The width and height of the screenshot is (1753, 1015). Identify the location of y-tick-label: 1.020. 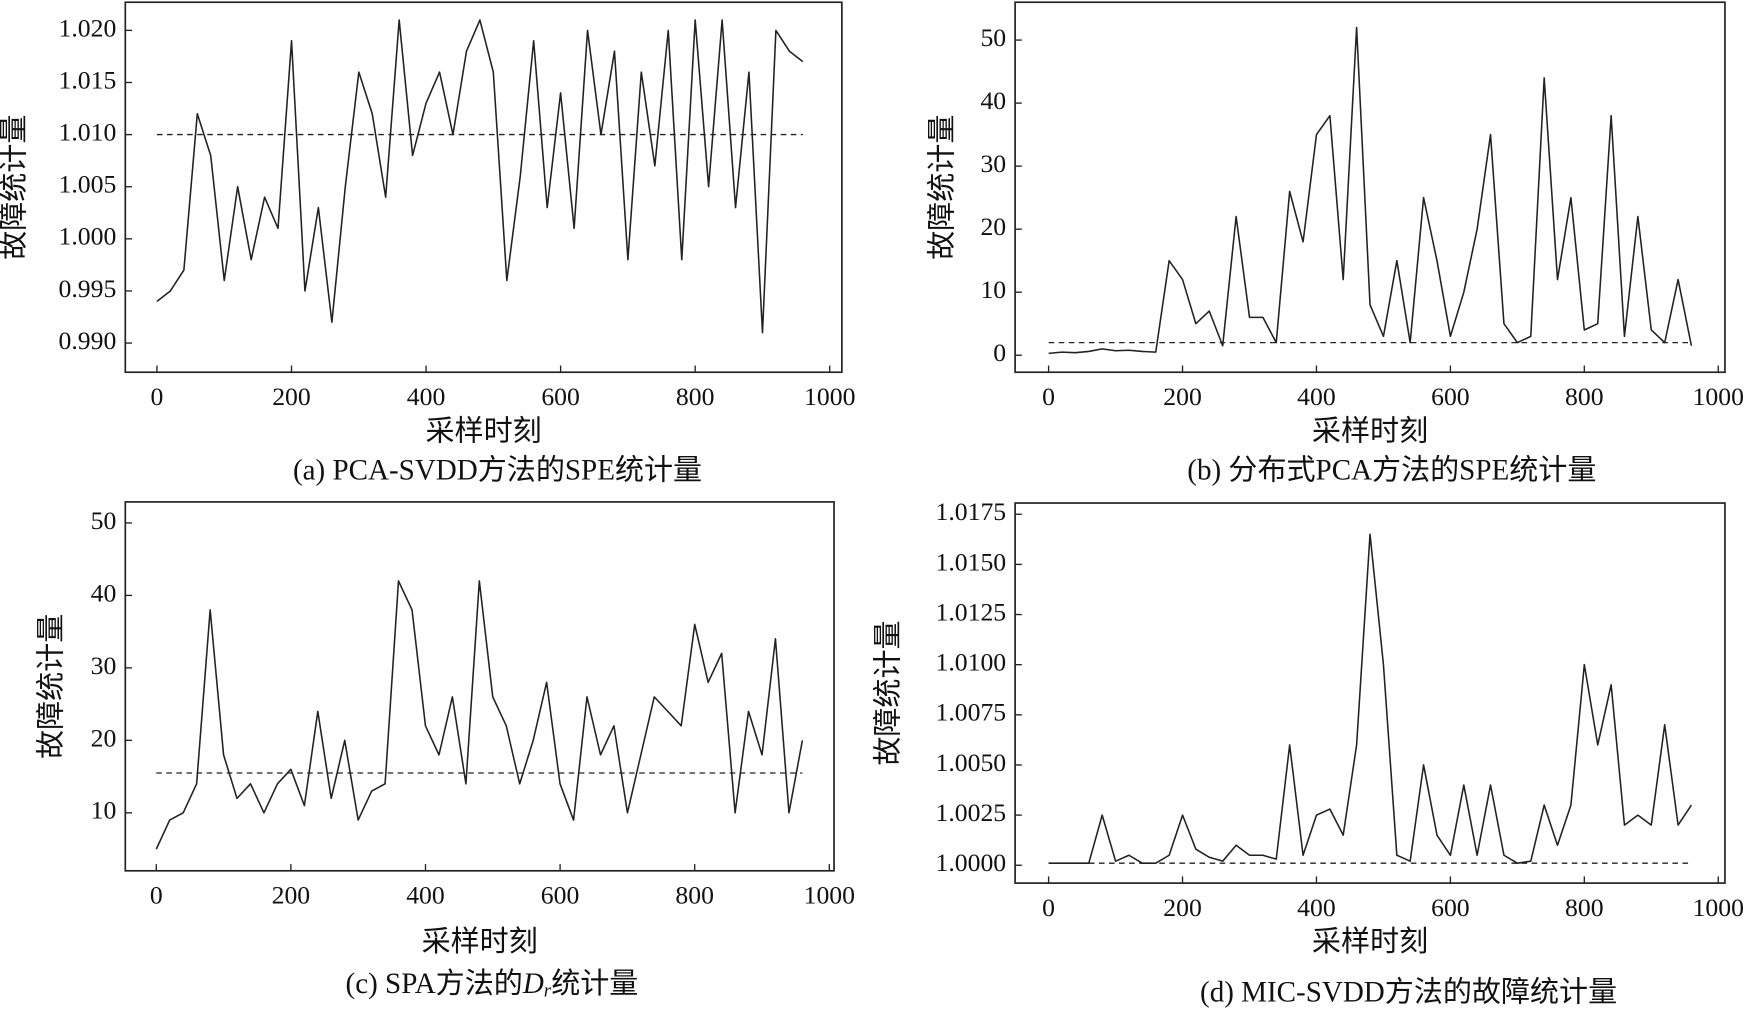
(88, 27).